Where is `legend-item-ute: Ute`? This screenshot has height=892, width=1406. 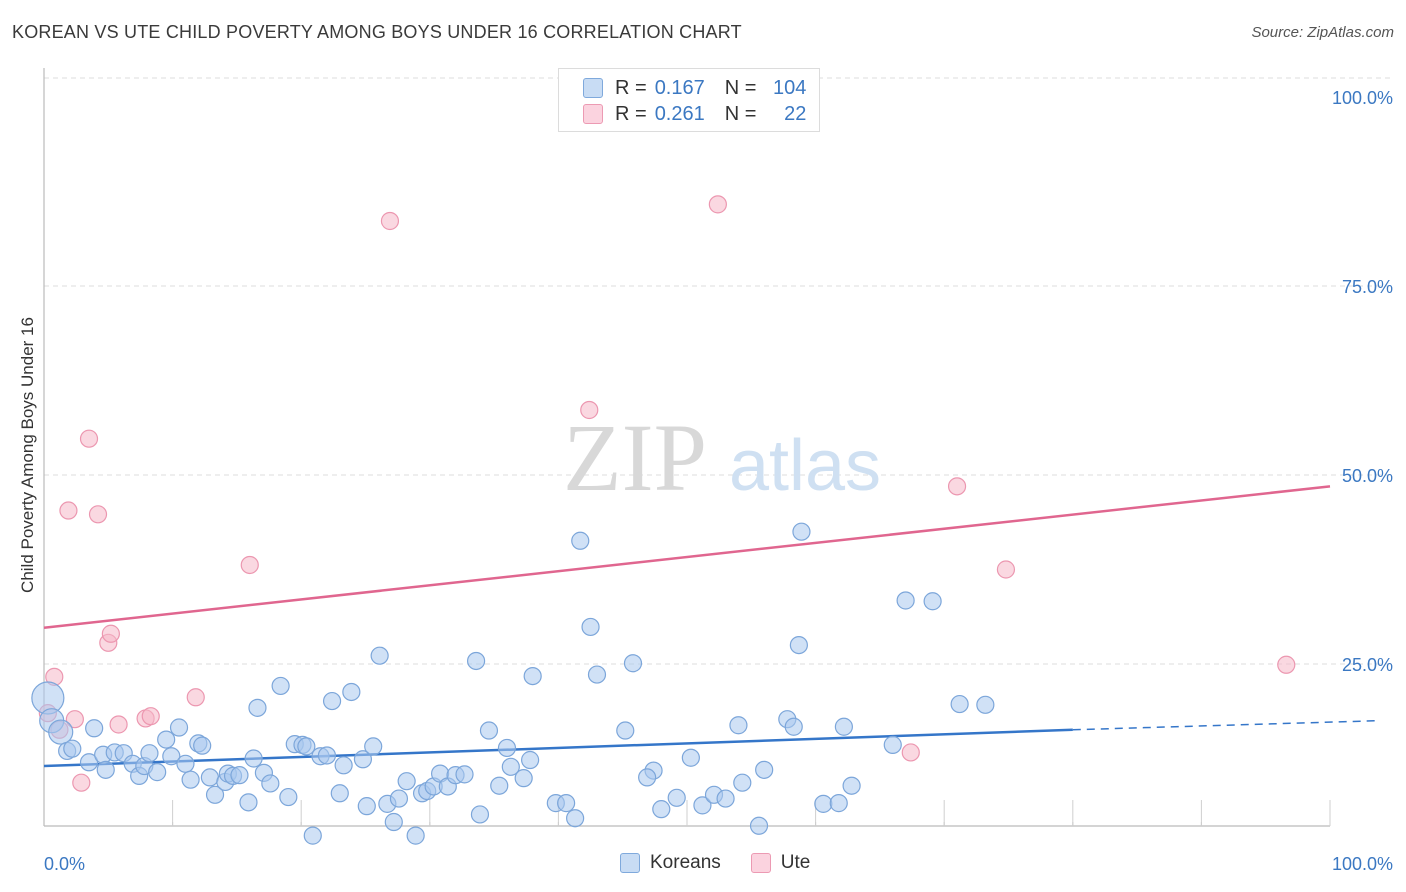
legend-item-ute: Ute is located at coordinates (780, 863).